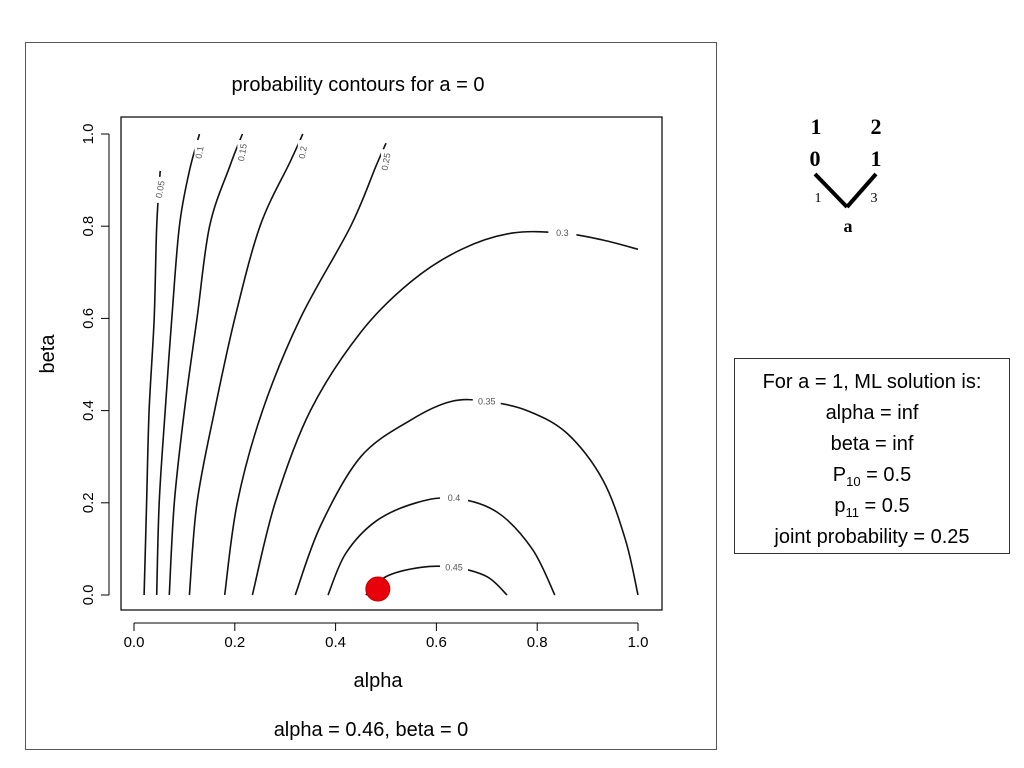  I want to click on ml-beta-value: beta = inf, so click(872, 444).